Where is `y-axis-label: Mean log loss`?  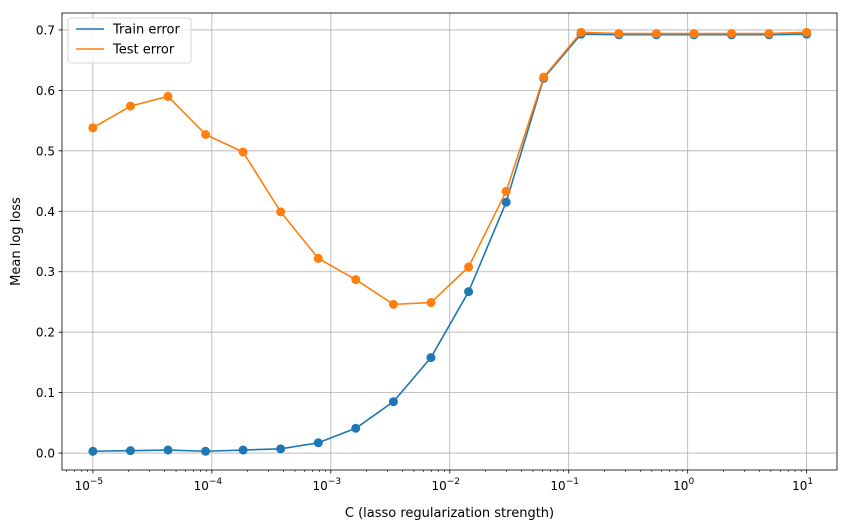 y-axis-label: Mean log loss is located at coordinates (16, 241).